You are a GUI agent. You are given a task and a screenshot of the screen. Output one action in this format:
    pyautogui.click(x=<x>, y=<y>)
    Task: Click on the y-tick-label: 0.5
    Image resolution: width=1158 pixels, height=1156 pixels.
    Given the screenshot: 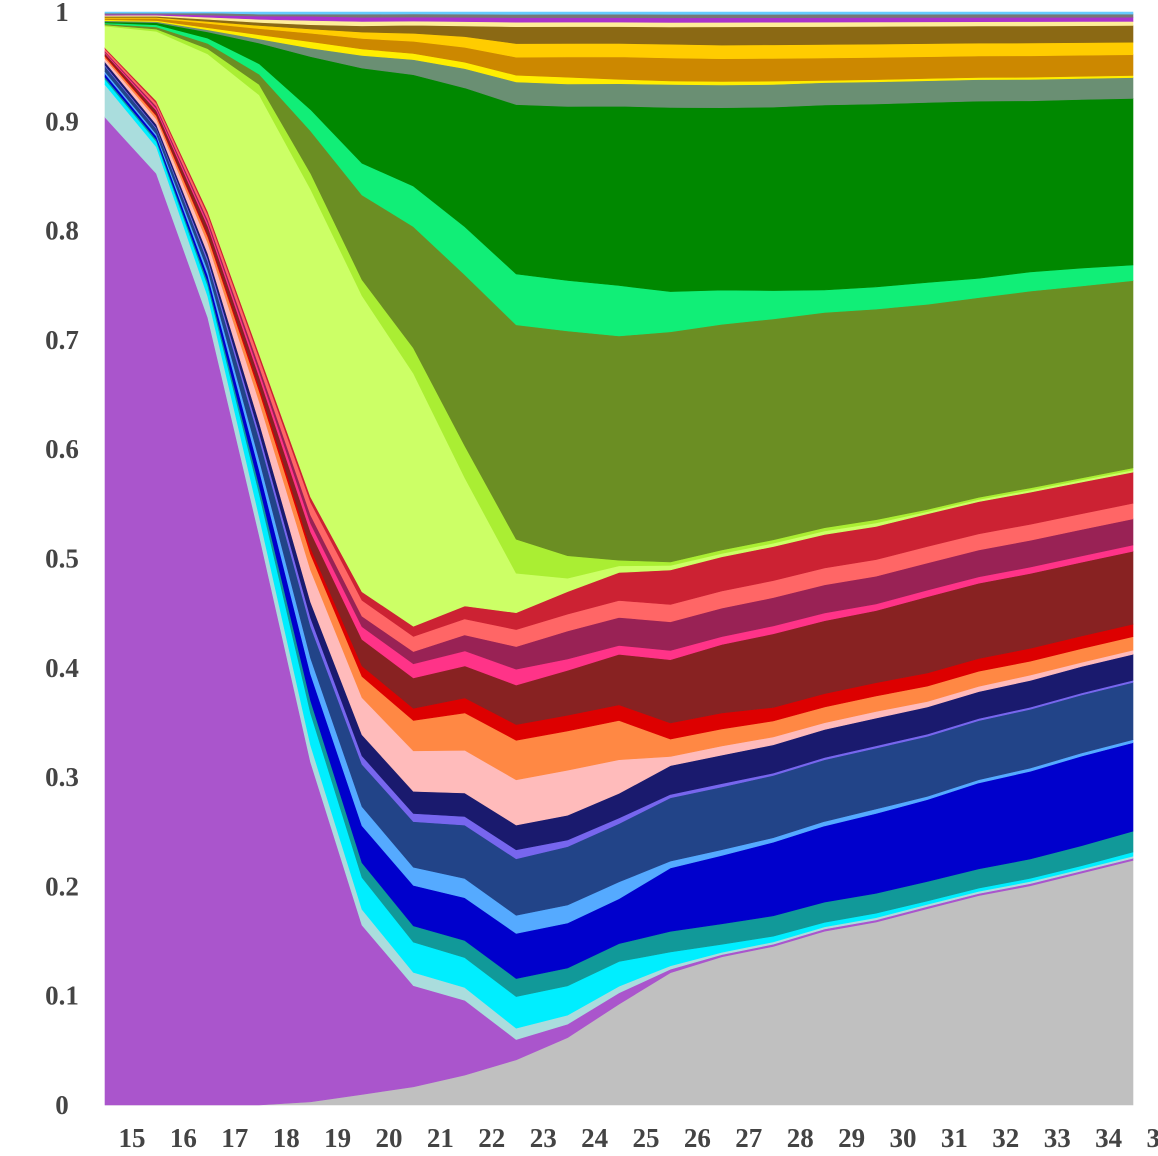 What is the action you would take?
    pyautogui.click(x=62, y=559)
    